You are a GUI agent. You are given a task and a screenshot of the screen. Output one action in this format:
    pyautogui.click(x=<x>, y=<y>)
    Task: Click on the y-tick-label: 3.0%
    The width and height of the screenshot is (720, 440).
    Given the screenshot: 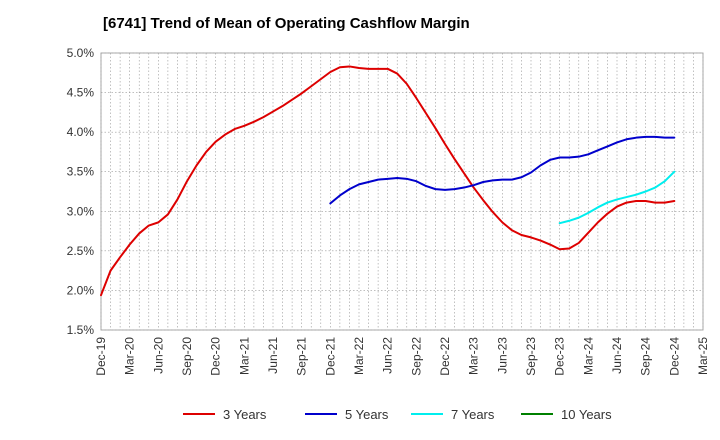 What is the action you would take?
    pyautogui.click(x=81, y=211)
    